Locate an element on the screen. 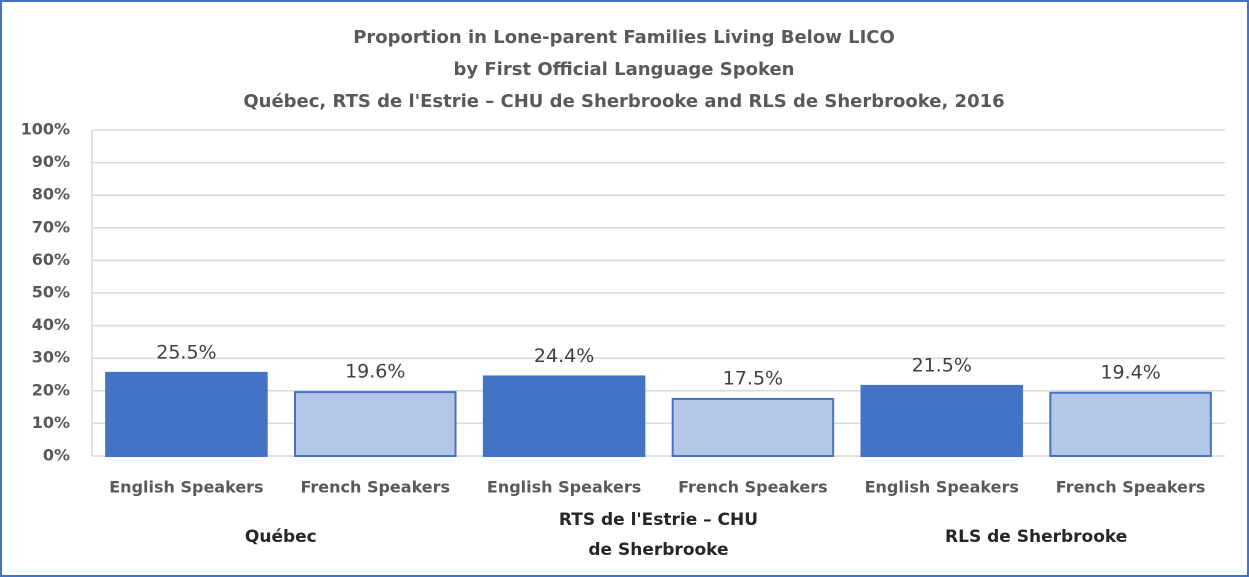  category-label: RTS de l'Estrie – CHU de Sherbrooke is located at coordinates (658, 535).